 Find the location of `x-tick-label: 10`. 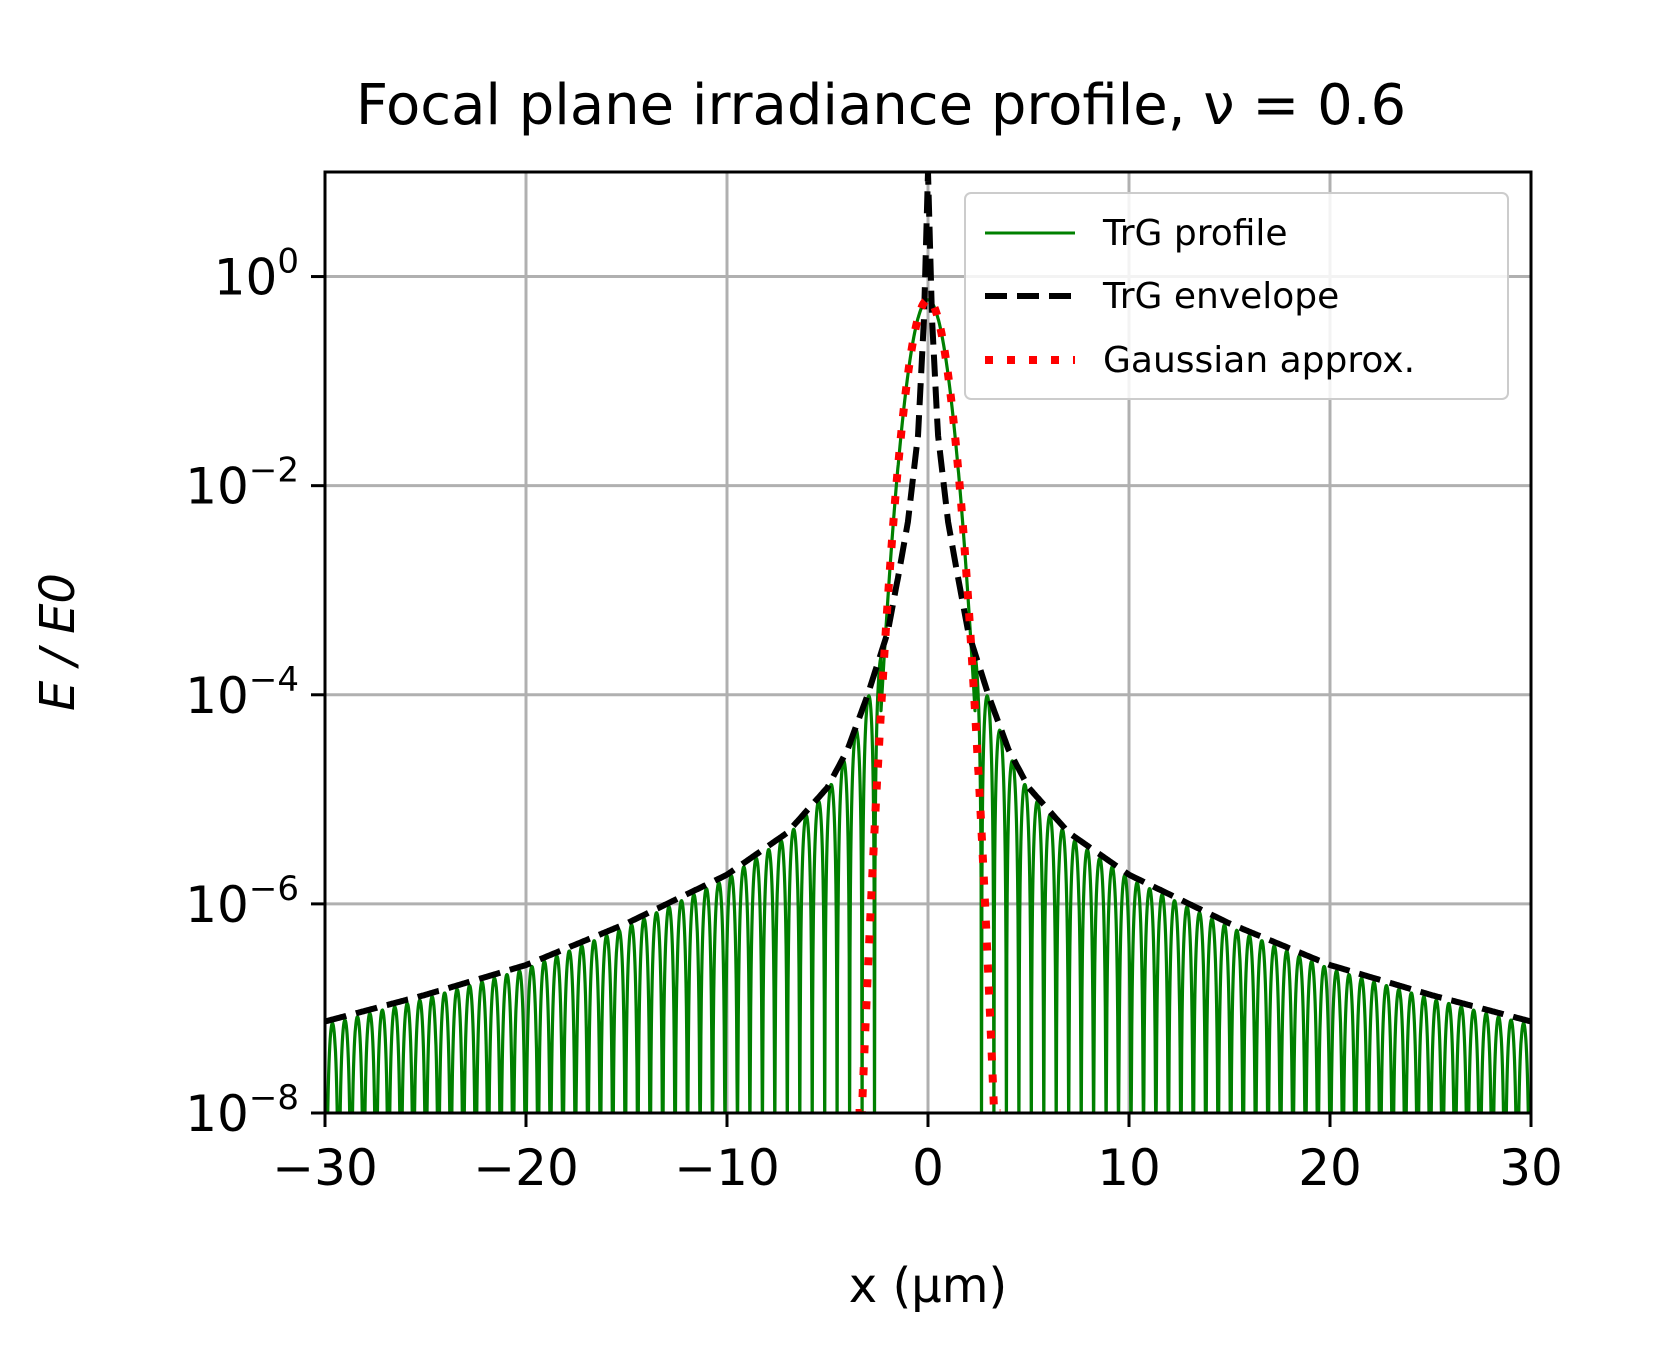

x-tick-label: 10 is located at coordinates (1129, 1168).